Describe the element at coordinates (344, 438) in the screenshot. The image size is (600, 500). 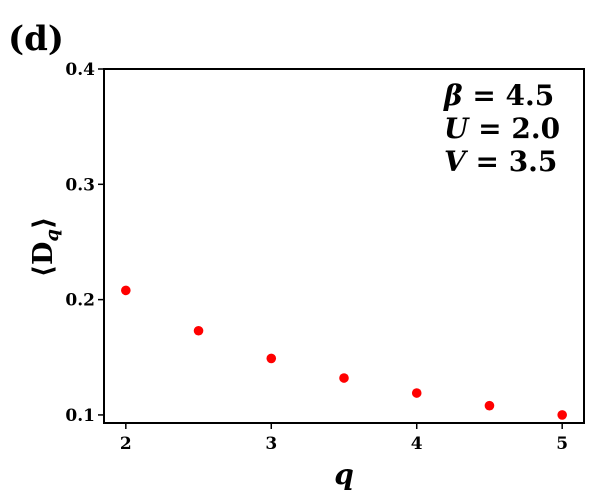
I see `x-axis: 2 3 4 5` at that location.